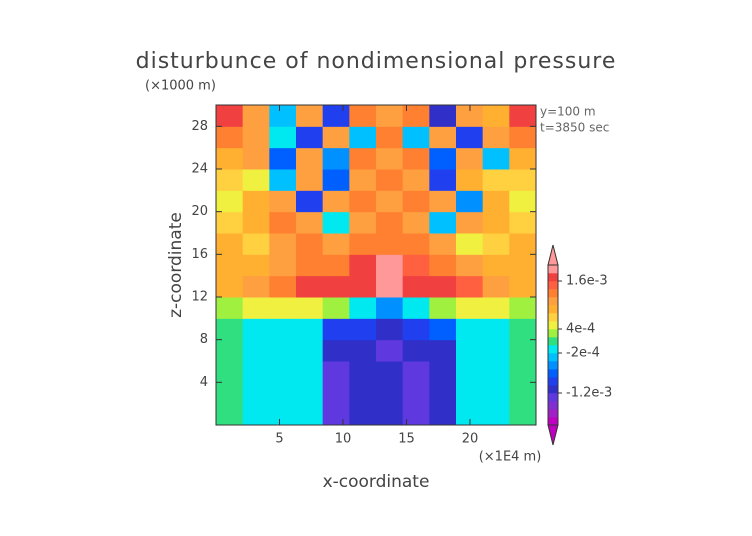 The height and width of the screenshot is (536, 752). I want to click on annotation: y=100 m, so click(568, 112).